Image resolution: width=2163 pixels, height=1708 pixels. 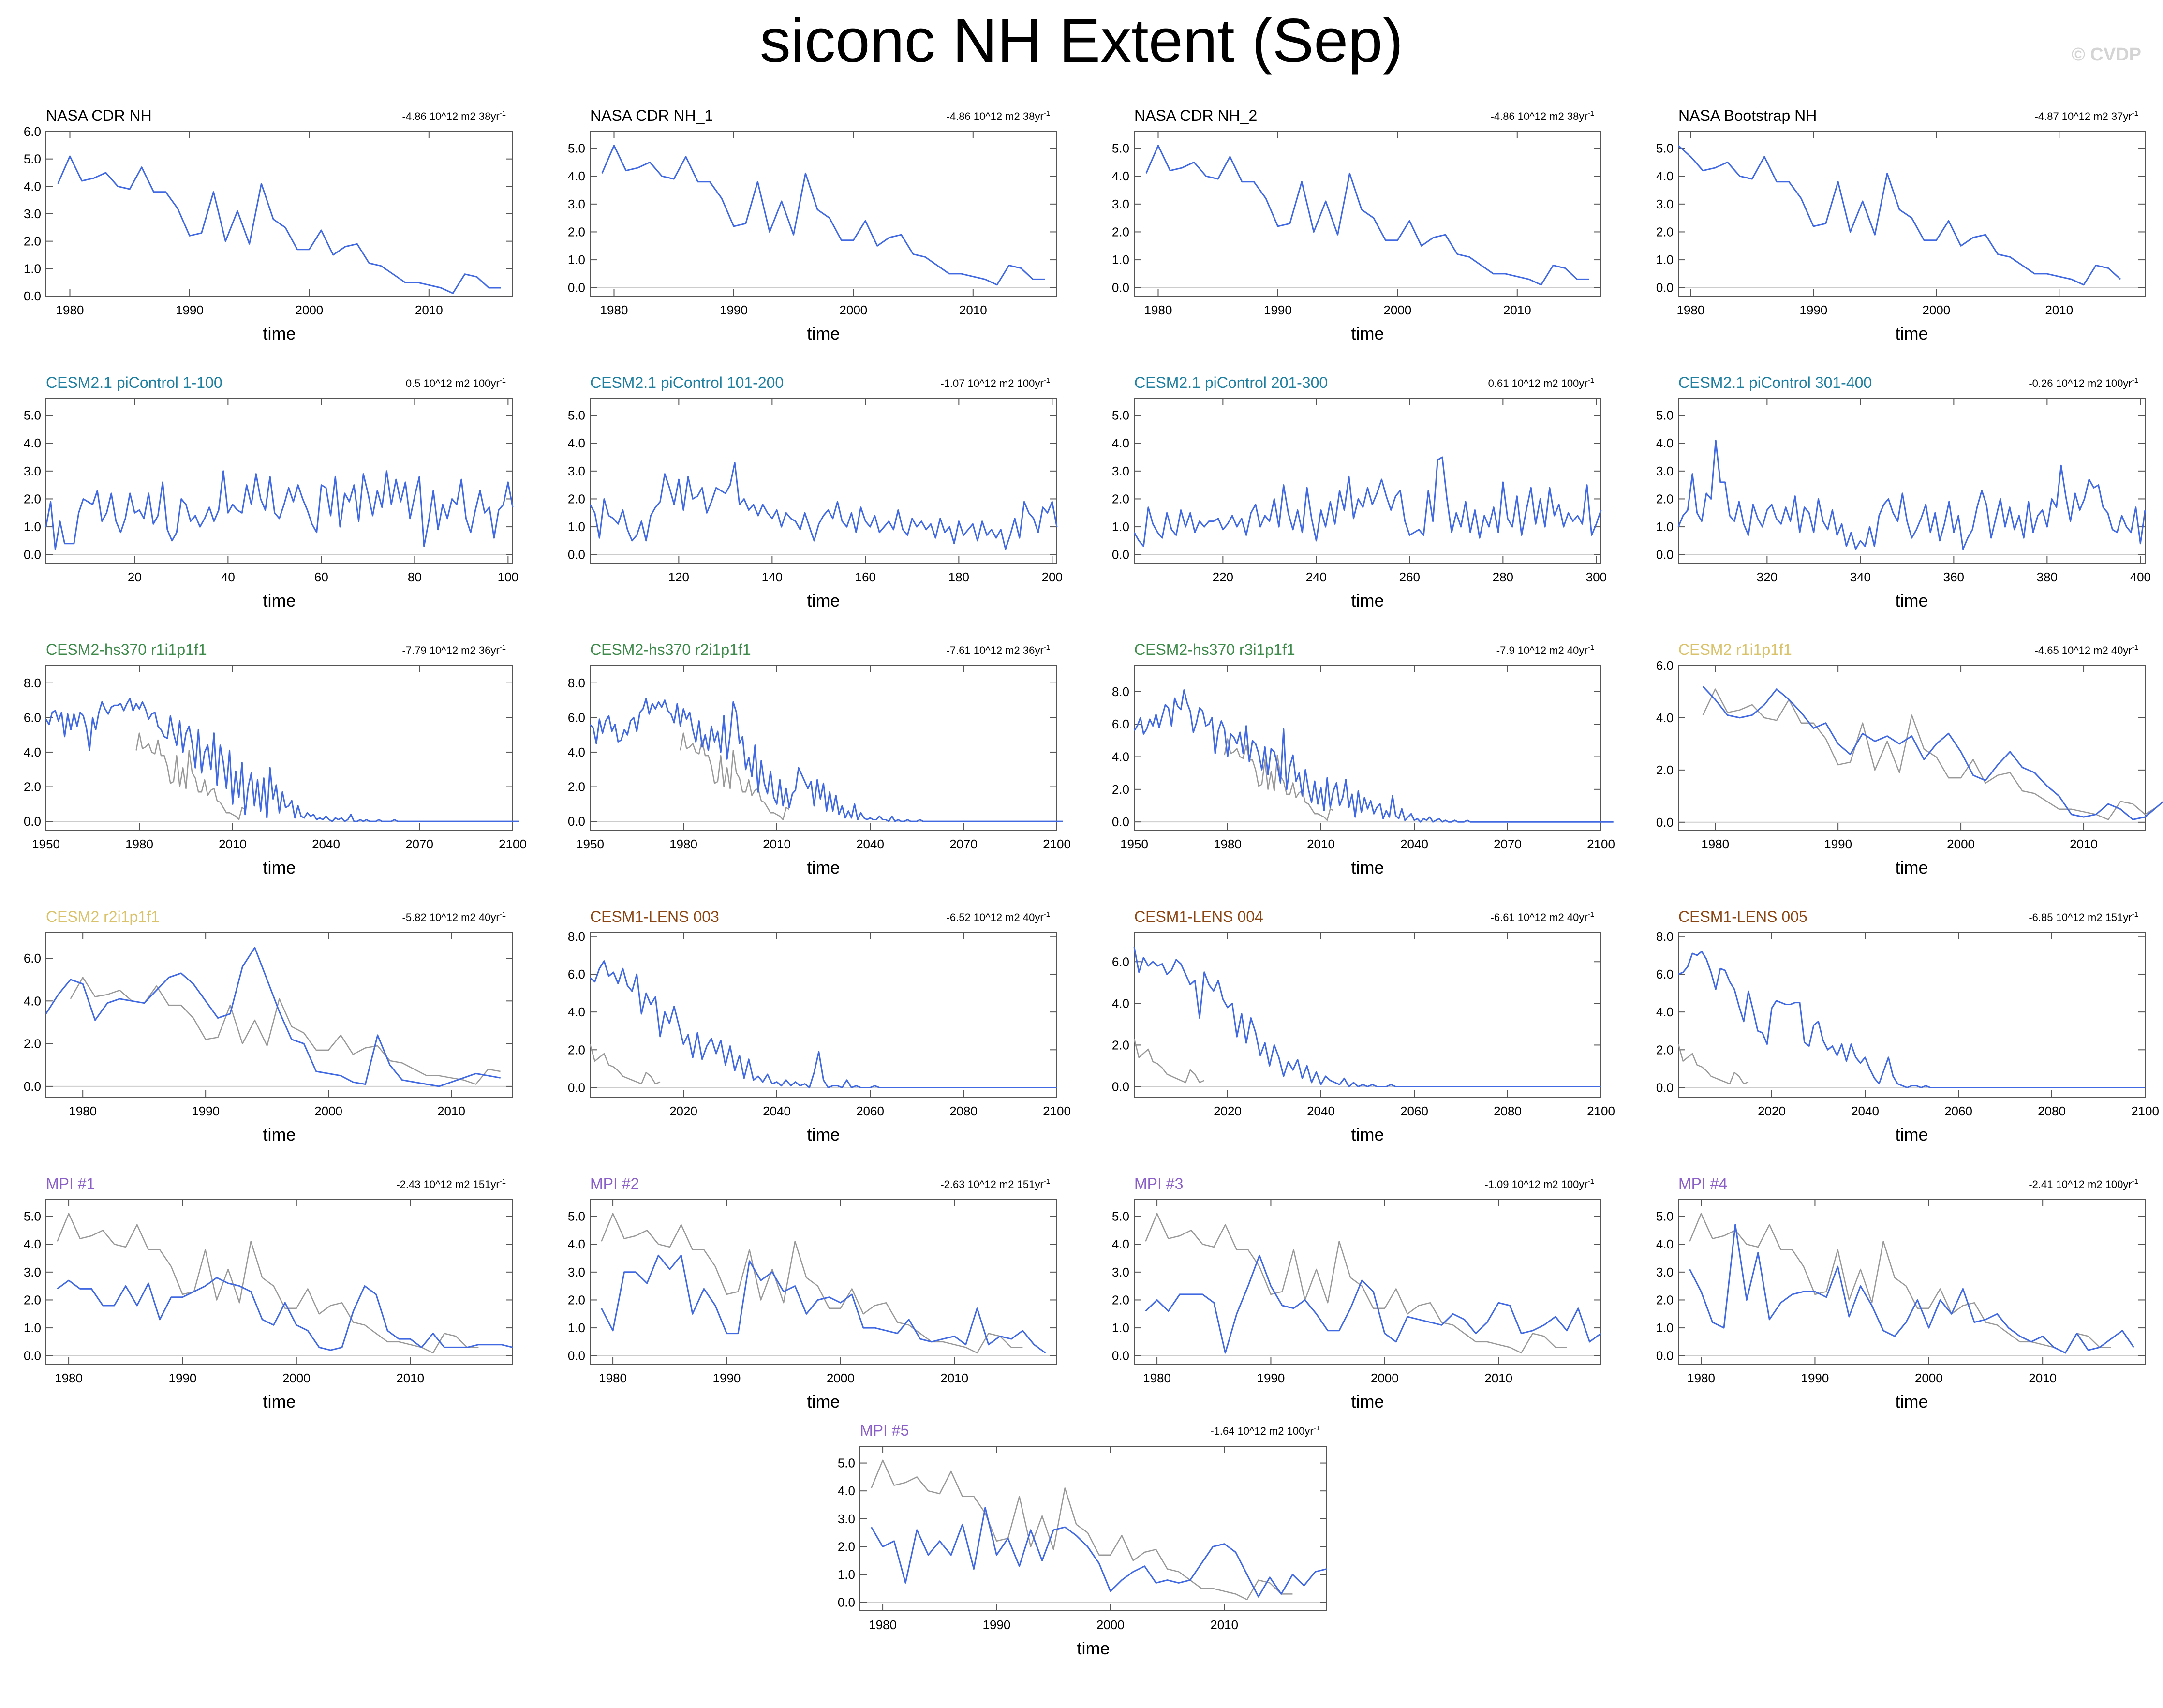 What do you see at coordinates (1503, 577) in the screenshot?
I see `x-tick-label: 280` at bounding box center [1503, 577].